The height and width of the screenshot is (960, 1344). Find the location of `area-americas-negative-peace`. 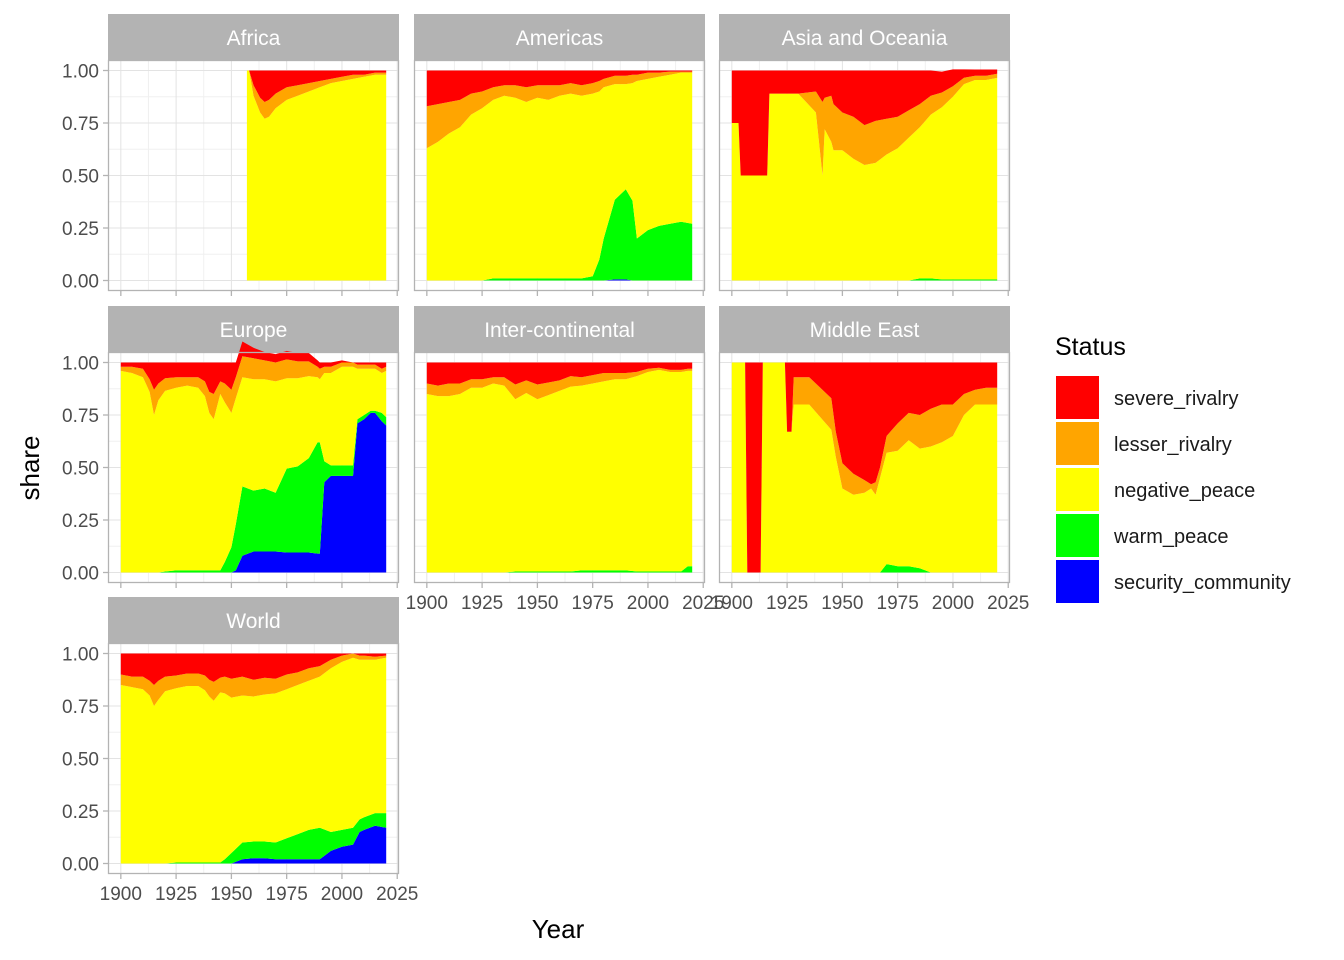

area-americas-negative-peace is located at coordinates (559, 176).